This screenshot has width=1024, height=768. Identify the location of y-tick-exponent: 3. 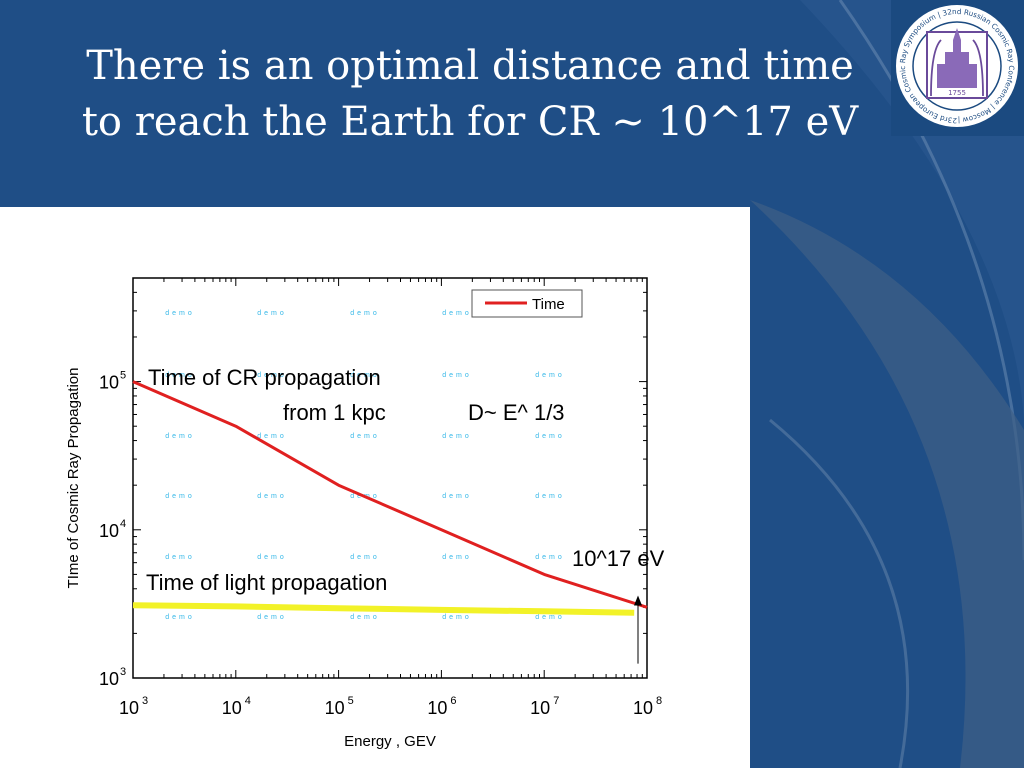
(123, 672).